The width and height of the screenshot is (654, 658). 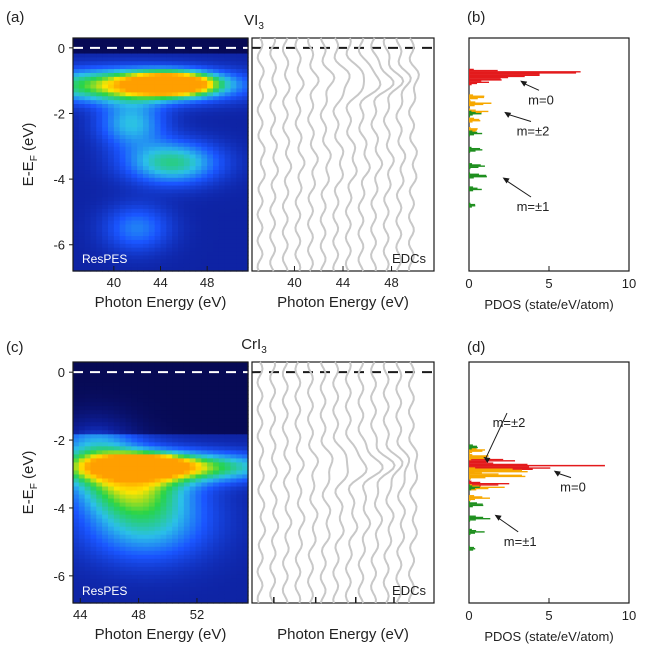 What do you see at coordinates (313, 154) in the screenshot?
I see `edc-curve` at bounding box center [313, 154].